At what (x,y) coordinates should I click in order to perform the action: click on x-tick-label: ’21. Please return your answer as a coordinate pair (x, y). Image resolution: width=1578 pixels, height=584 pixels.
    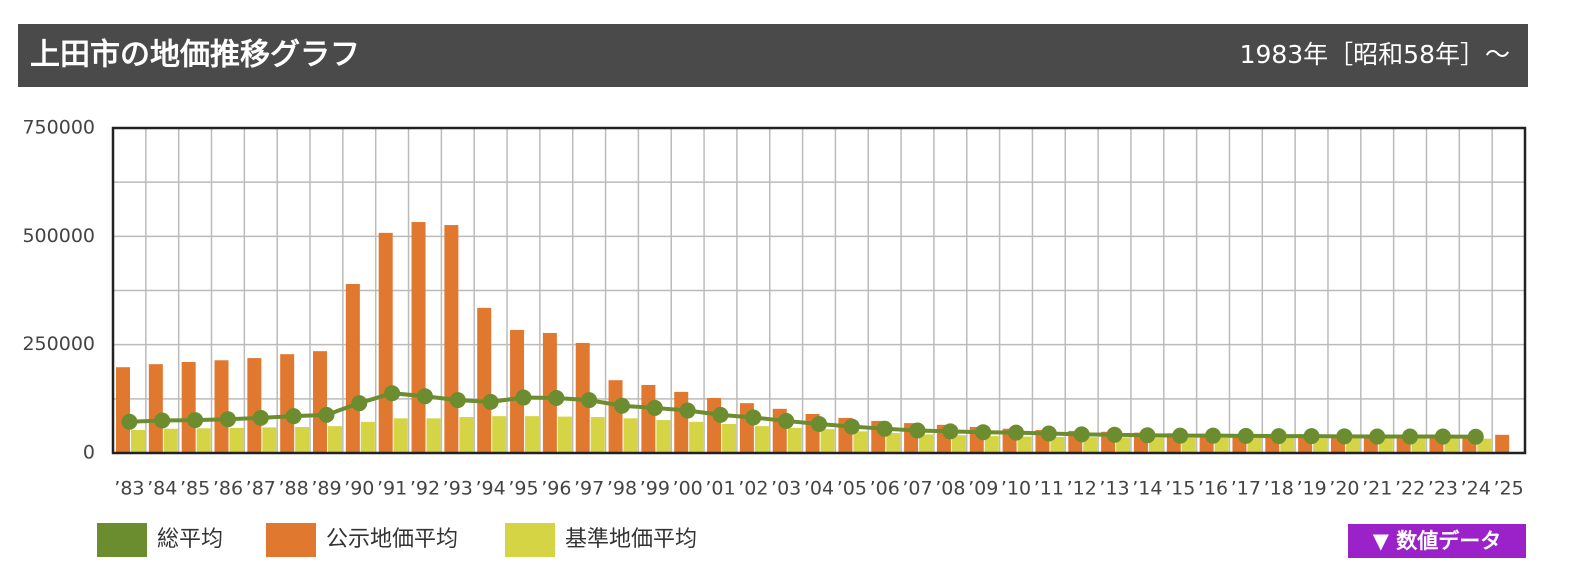
    Looking at the image, I should click on (1377, 489).